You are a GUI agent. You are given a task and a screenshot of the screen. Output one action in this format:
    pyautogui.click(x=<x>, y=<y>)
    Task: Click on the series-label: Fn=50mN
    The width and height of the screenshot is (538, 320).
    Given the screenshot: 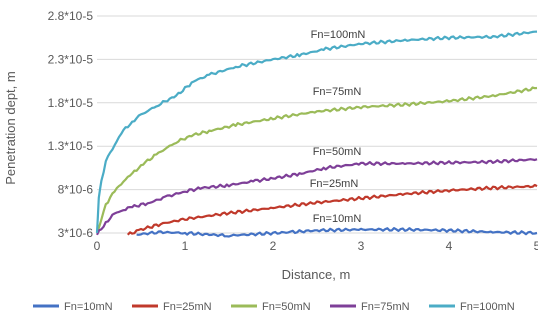 What is the action you would take?
    pyautogui.click(x=337, y=152)
    